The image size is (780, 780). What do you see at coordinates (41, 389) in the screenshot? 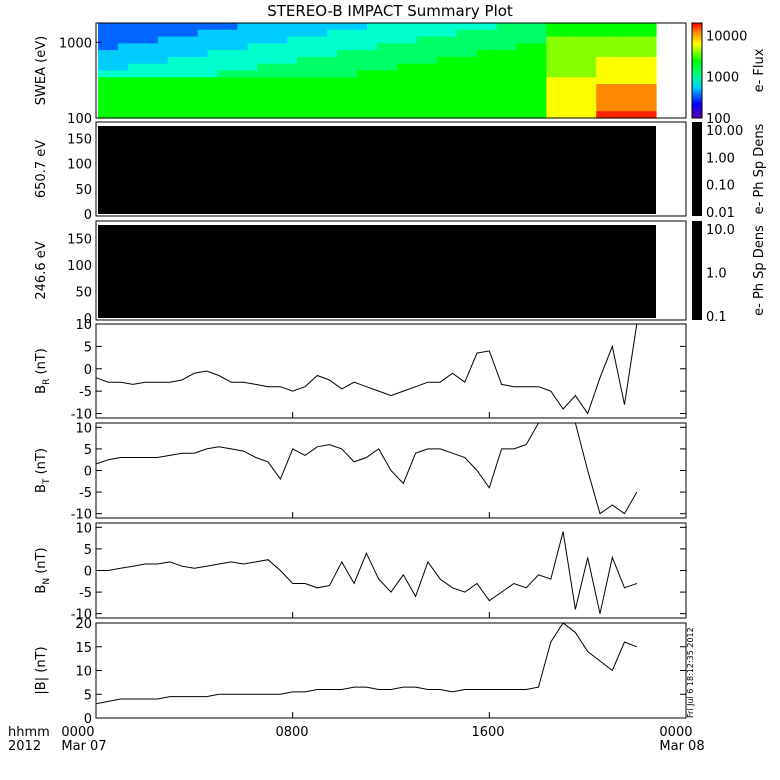
I see `y-axis-label-main: B` at bounding box center [41, 389].